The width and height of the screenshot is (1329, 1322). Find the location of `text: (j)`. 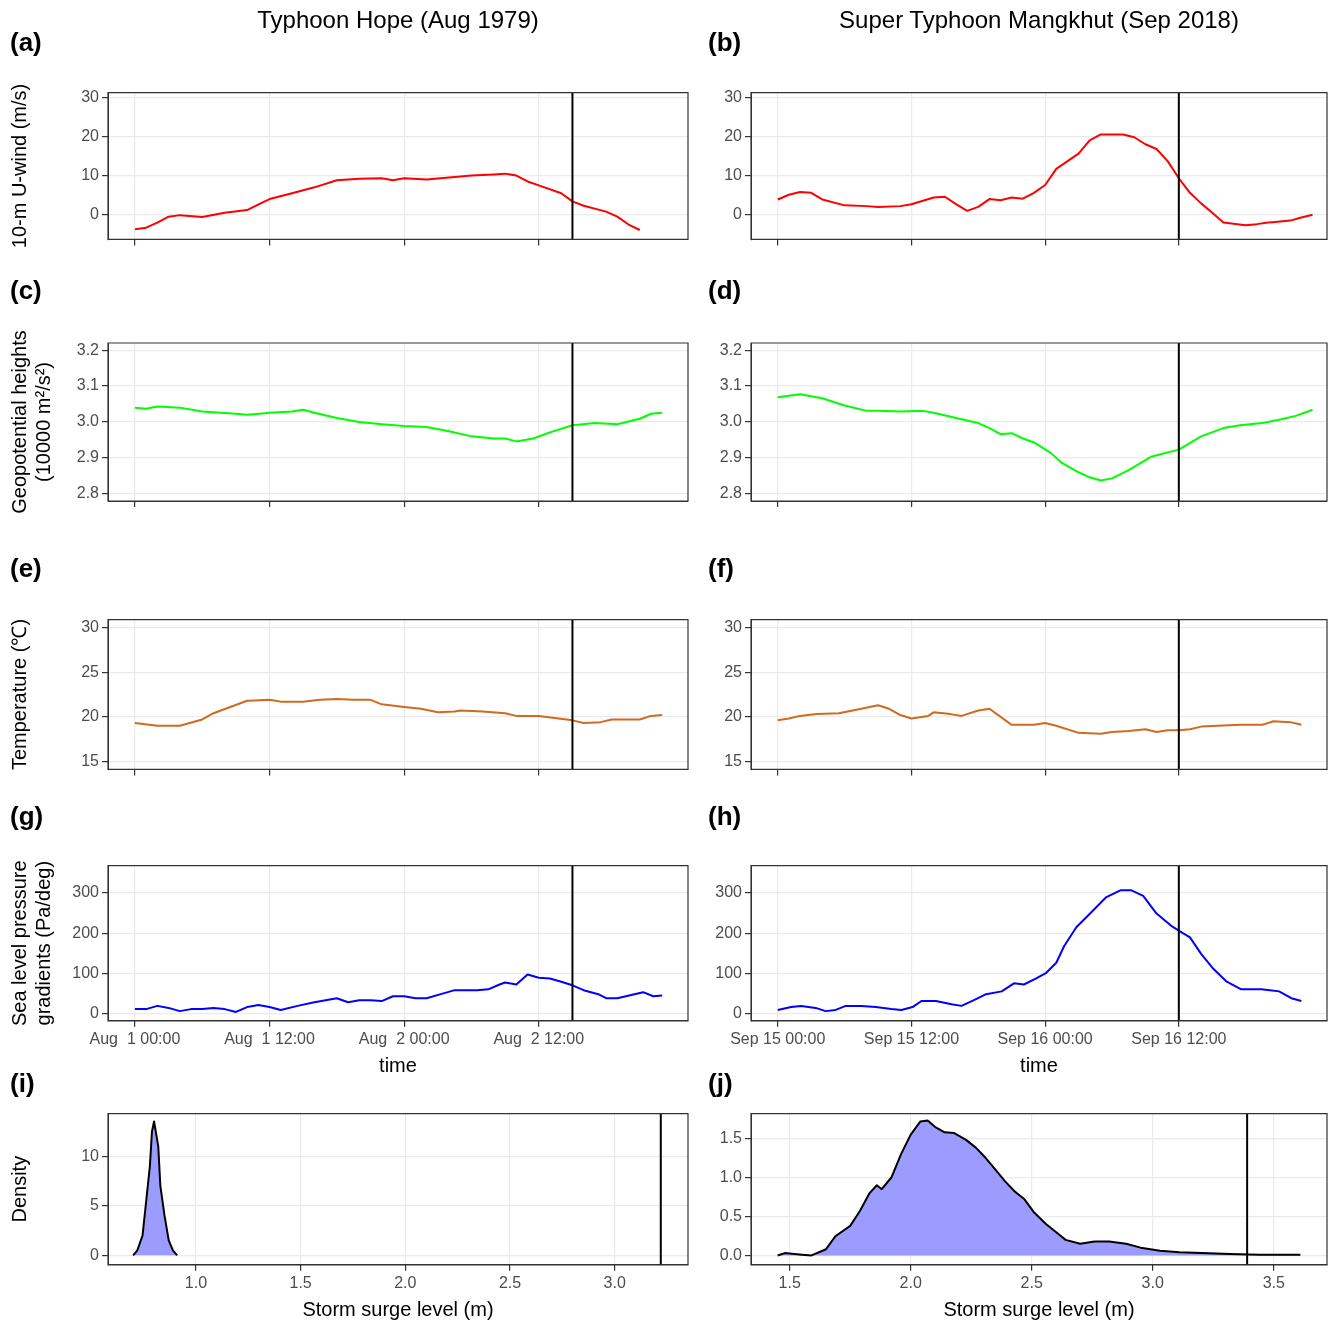

text: (j) is located at coordinates (720, 1083).